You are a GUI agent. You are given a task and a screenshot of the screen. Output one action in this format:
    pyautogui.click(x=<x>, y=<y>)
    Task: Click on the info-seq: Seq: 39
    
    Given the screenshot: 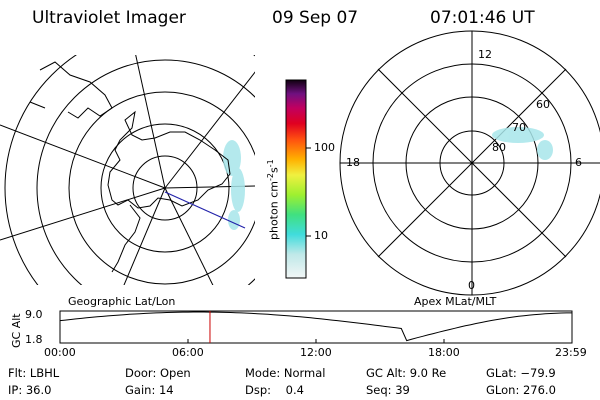 What is the action you would take?
    pyautogui.click(x=388, y=390)
    